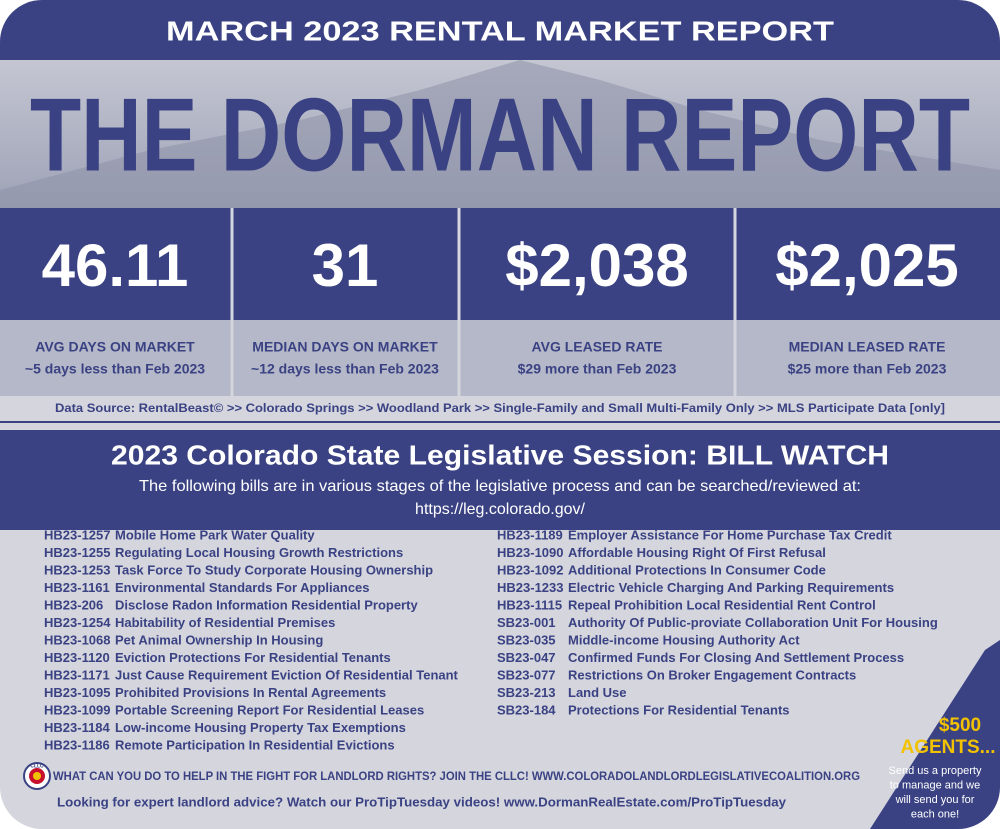 The width and height of the screenshot is (1000, 829). I want to click on bill-id: SB23-047, so click(526, 657).